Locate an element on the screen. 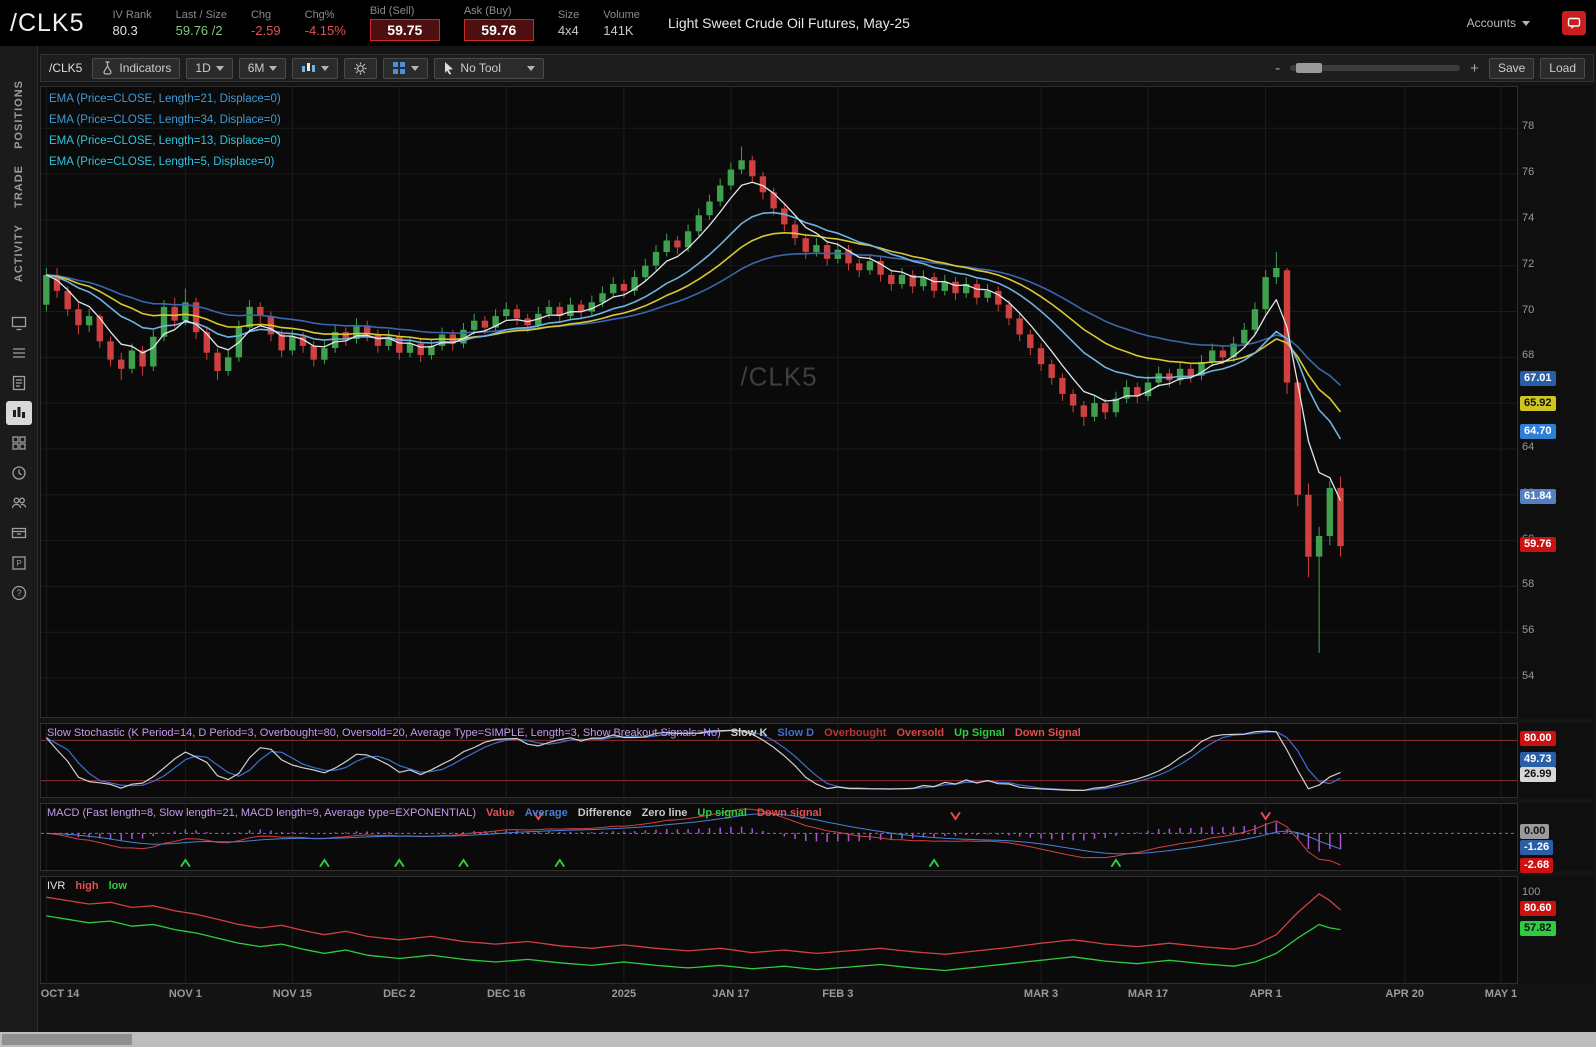  time-tick: DEC 16 is located at coordinates (506, 994).